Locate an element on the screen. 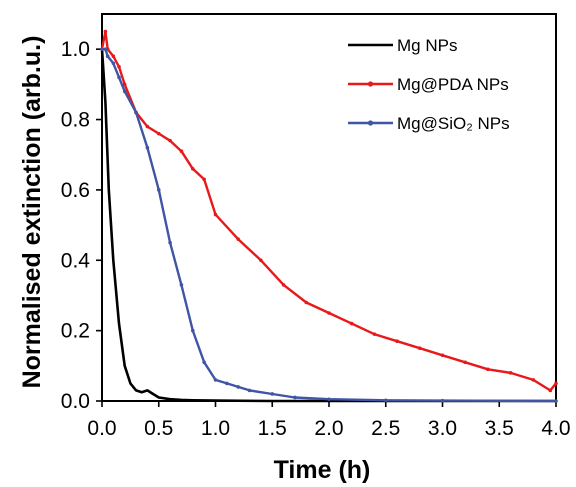 This screenshot has height=487, width=576. y-axis-title: Normalised extinction (arb.u.) is located at coordinates (32, 212).